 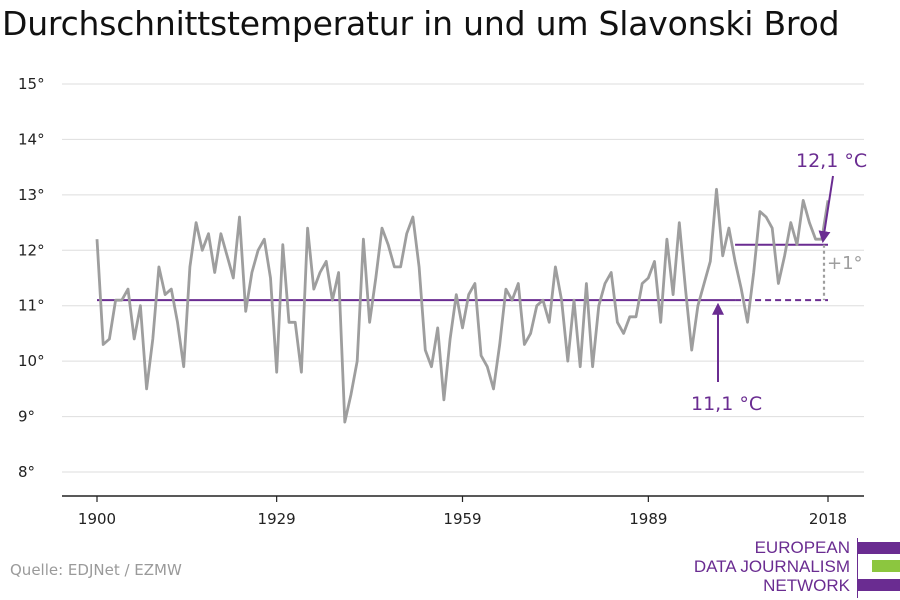 I want to click on y-tick-label: 13°, so click(x=31, y=195).